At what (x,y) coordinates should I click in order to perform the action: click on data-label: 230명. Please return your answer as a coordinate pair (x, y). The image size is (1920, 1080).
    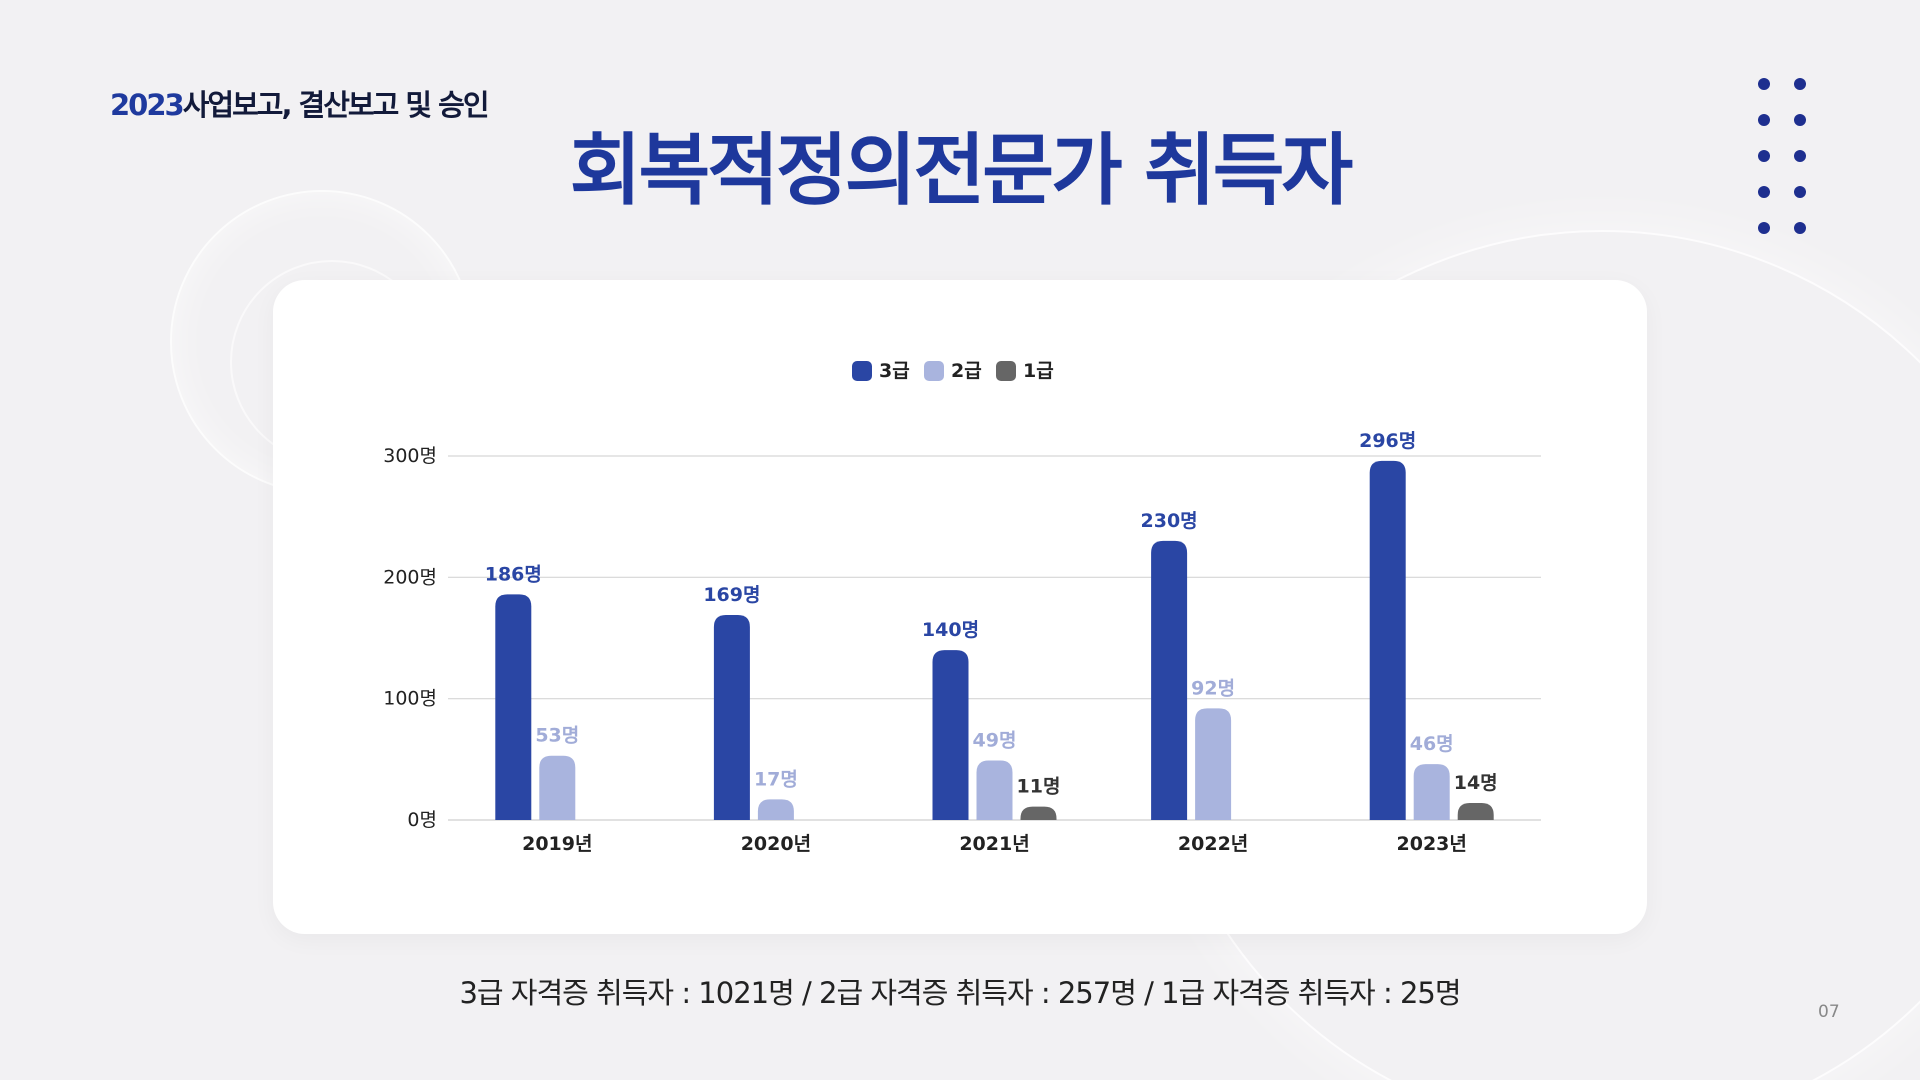
    Looking at the image, I should click on (1169, 521).